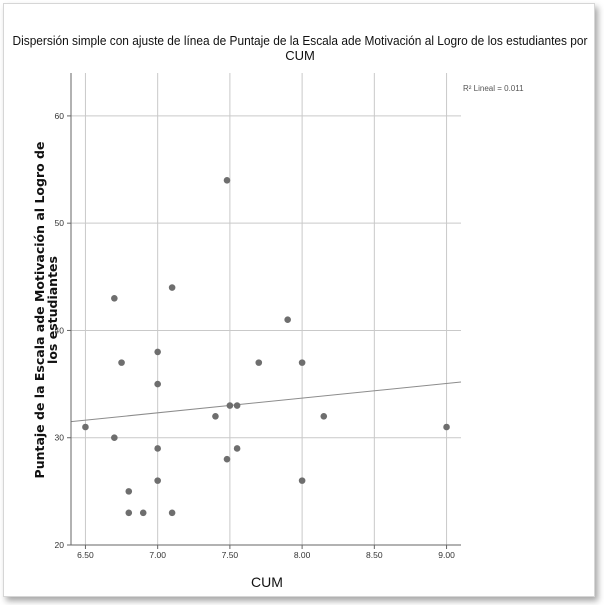  What do you see at coordinates (52, 310) in the screenshot?
I see `y-axis-label-line2: los estudiantes` at bounding box center [52, 310].